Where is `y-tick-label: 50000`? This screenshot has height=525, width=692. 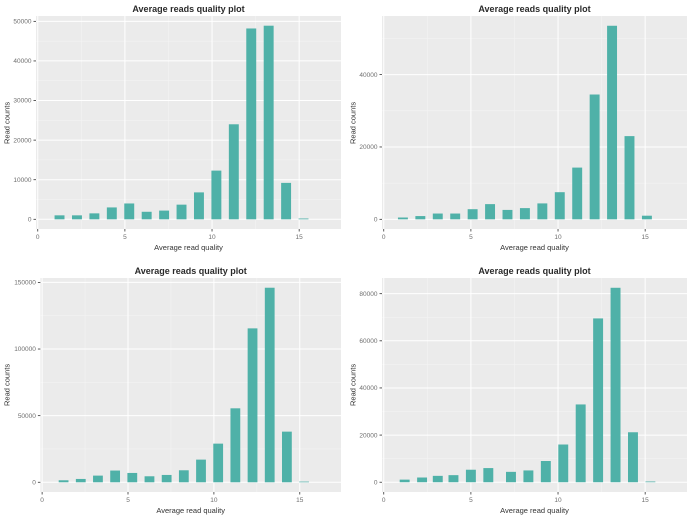 y-tick-label: 50000 is located at coordinates (22, 22).